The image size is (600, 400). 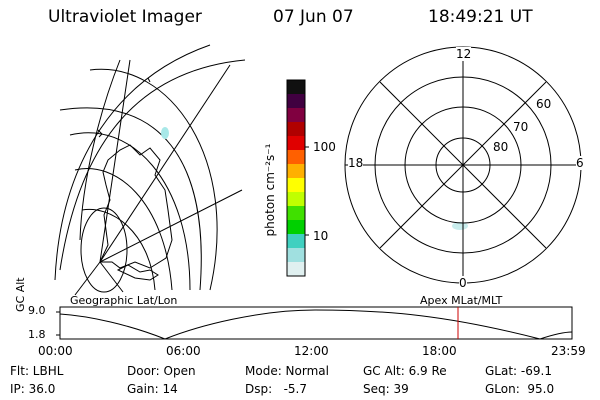 I want to click on polar-panel-label: Apex MLat/MLT, so click(x=461, y=300).